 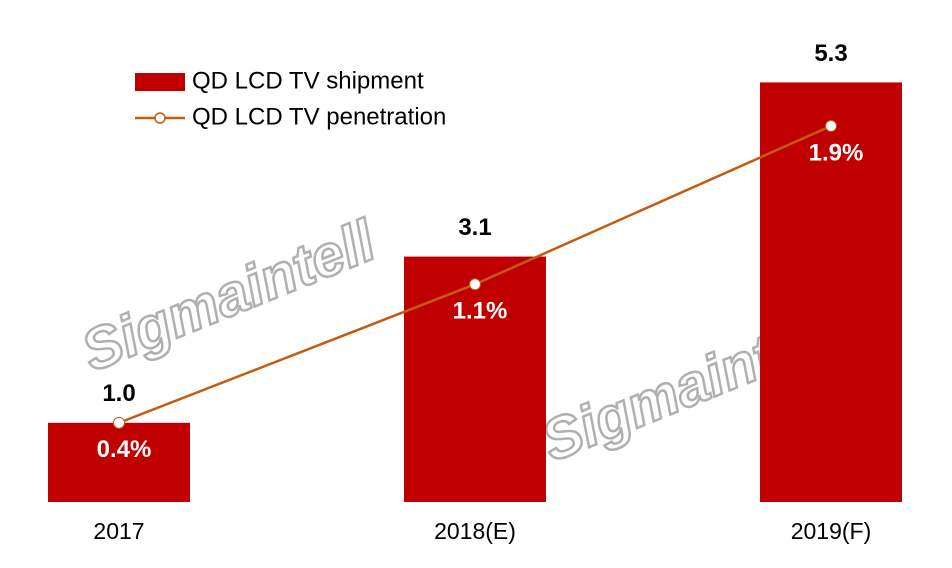 What do you see at coordinates (308, 80) in the screenshot?
I see `legend-label: QD LCD TV shipment` at bounding box center [308, 80].